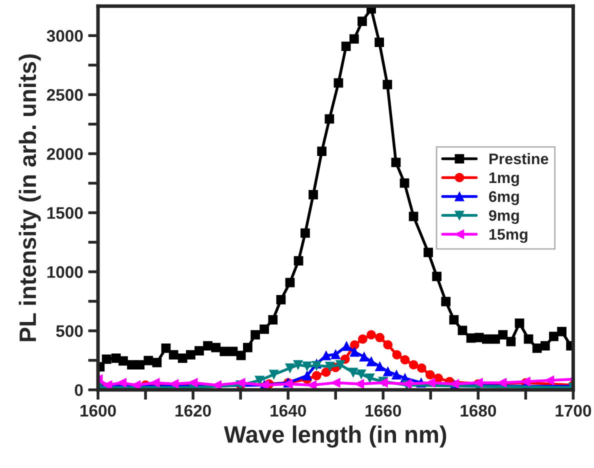  I want to click on x-tick-label: 1660, so click(383, 410).